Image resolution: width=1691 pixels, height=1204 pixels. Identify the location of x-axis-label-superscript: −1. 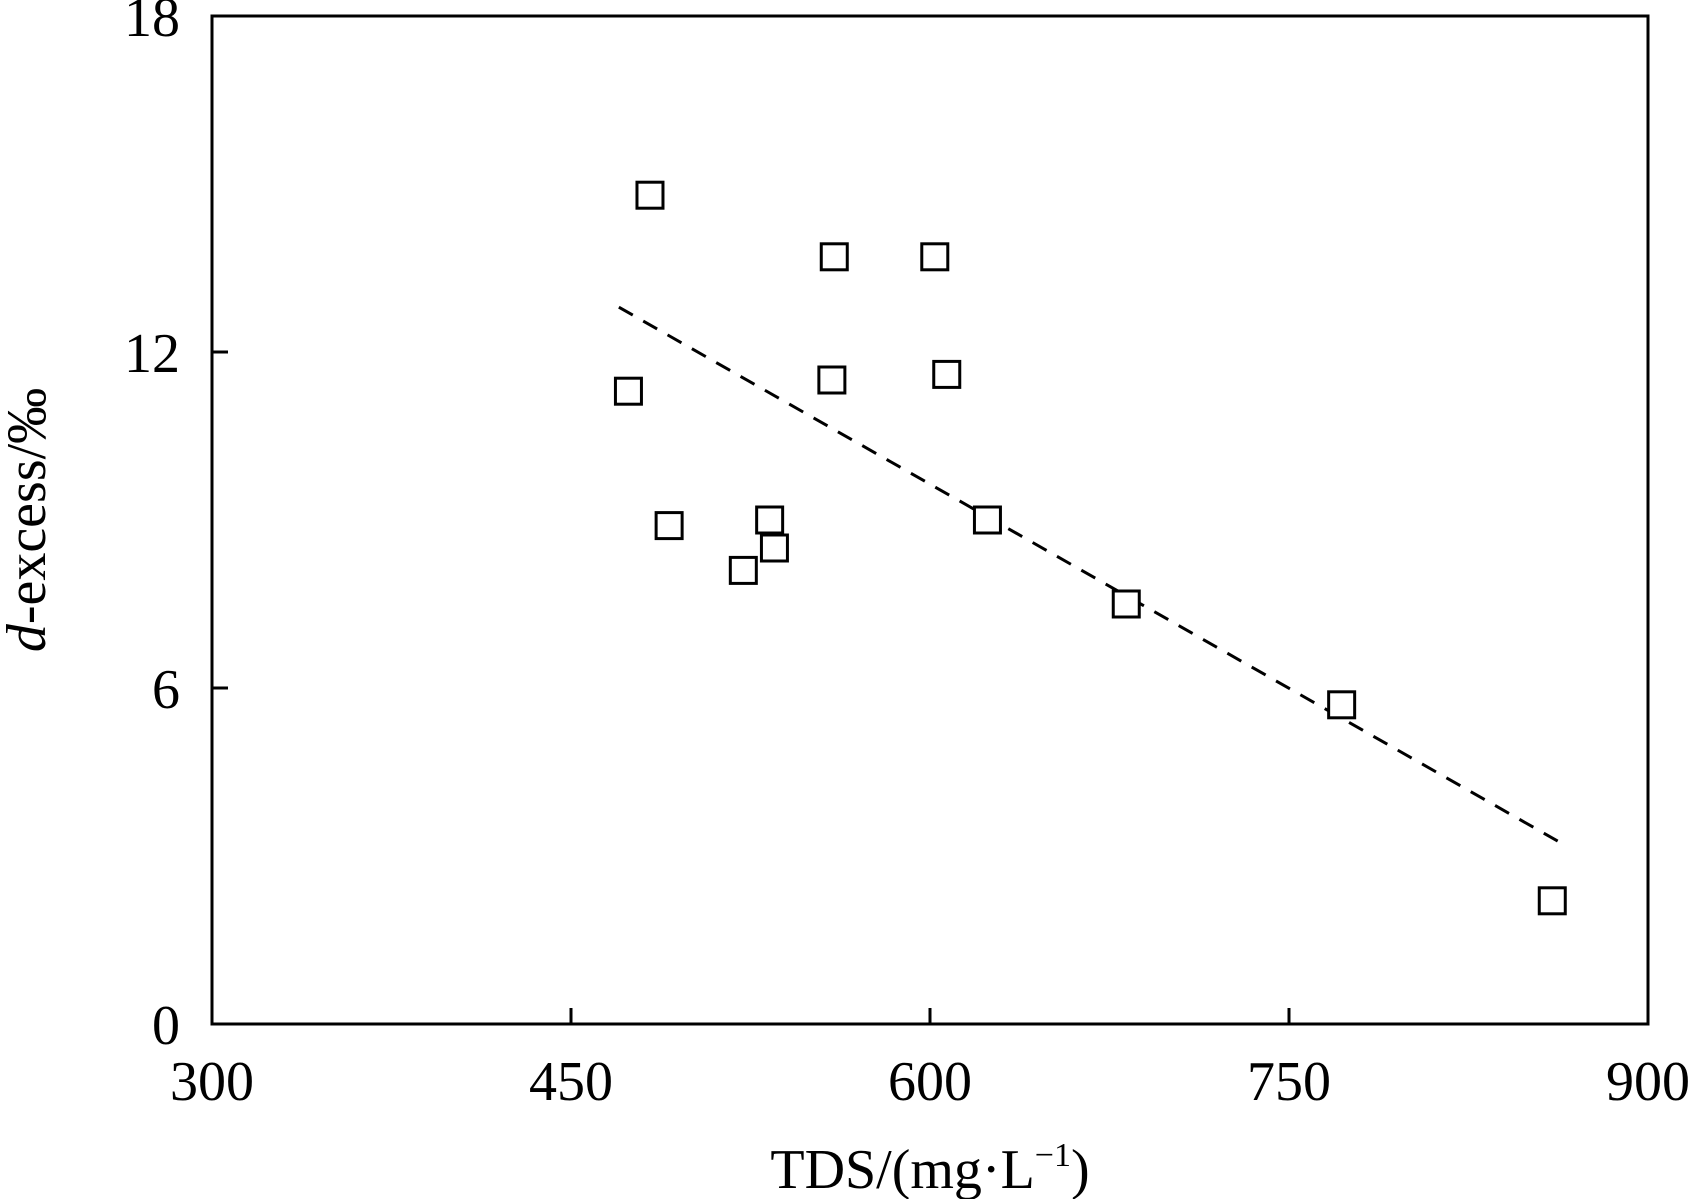
(1053, 1155).